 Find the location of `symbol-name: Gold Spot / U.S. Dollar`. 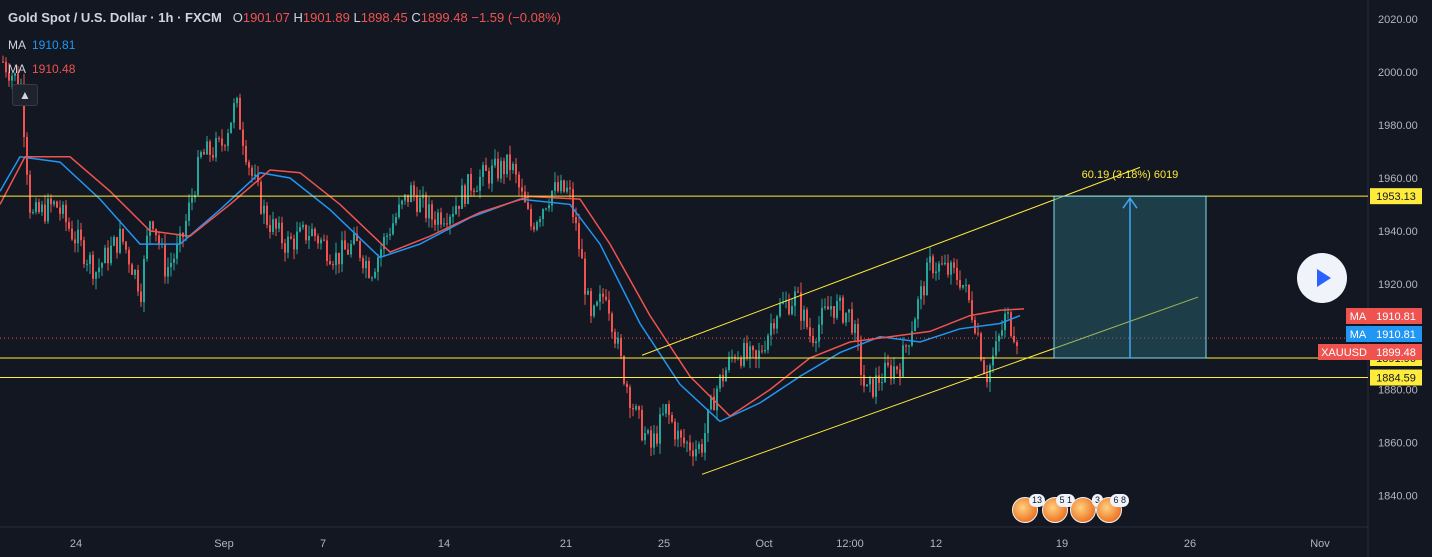

symbol-name: Gold Spot / U.S. Dollar is located at coordinates (77, 17).